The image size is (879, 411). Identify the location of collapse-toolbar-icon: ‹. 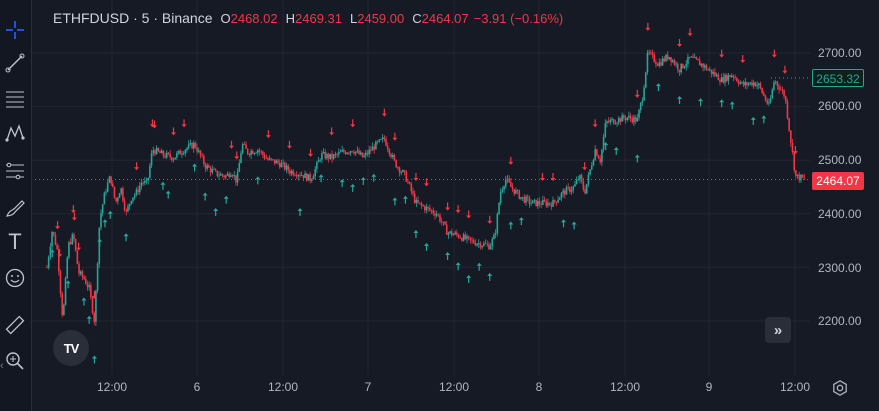
(2, 366).